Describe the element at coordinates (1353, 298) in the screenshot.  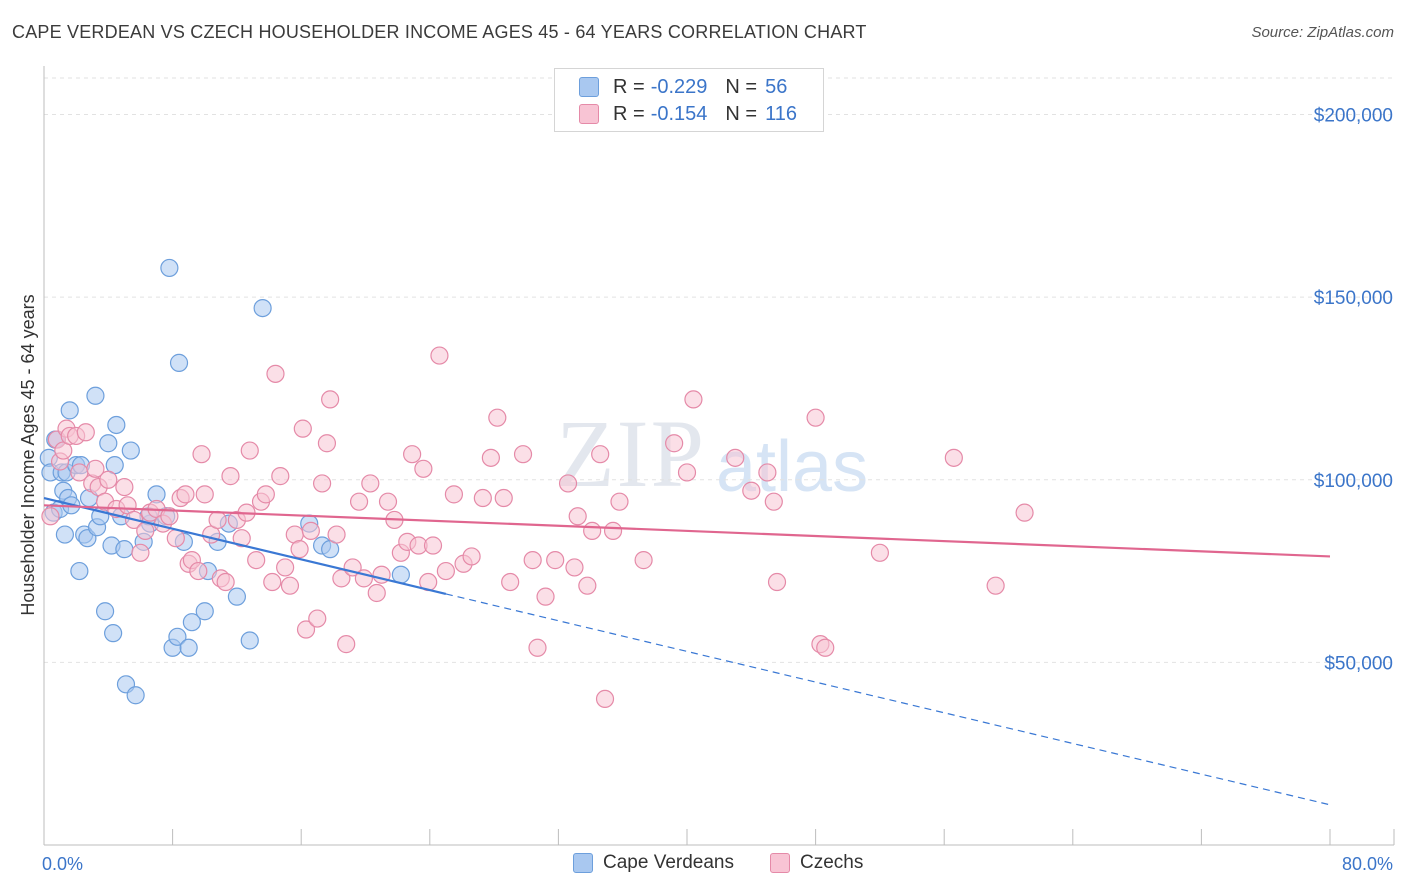
I see `y-tick-label: $150,000` at that location.